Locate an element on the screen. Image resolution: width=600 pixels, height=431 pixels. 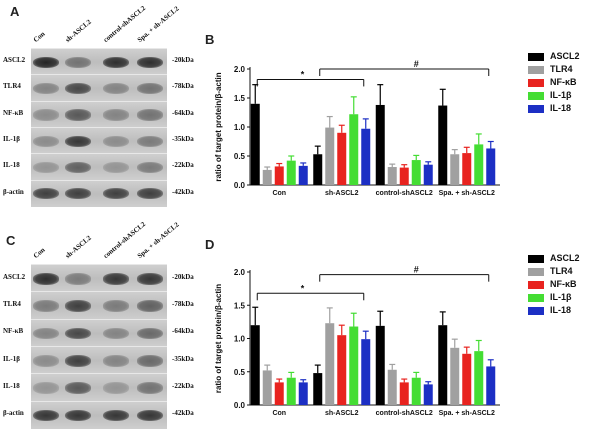
blot-protein-label: IL-18 is located at coordinates (11, 165).